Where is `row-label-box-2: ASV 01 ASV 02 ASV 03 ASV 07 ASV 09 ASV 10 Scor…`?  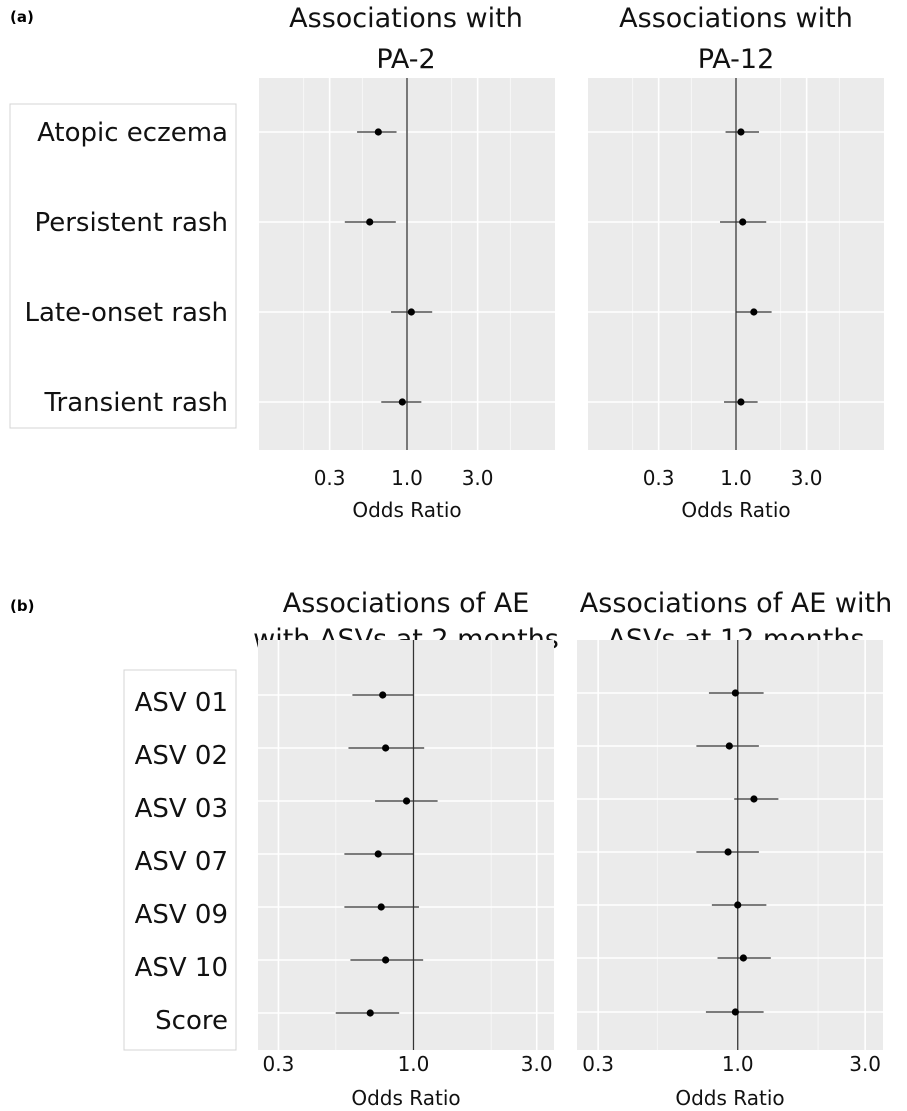
row-label-box-2: ASV 01 ASV 02 ASV 03 ASV 07 ASV 09 ASV 10 Scor… is located at coordinates (180, 860).